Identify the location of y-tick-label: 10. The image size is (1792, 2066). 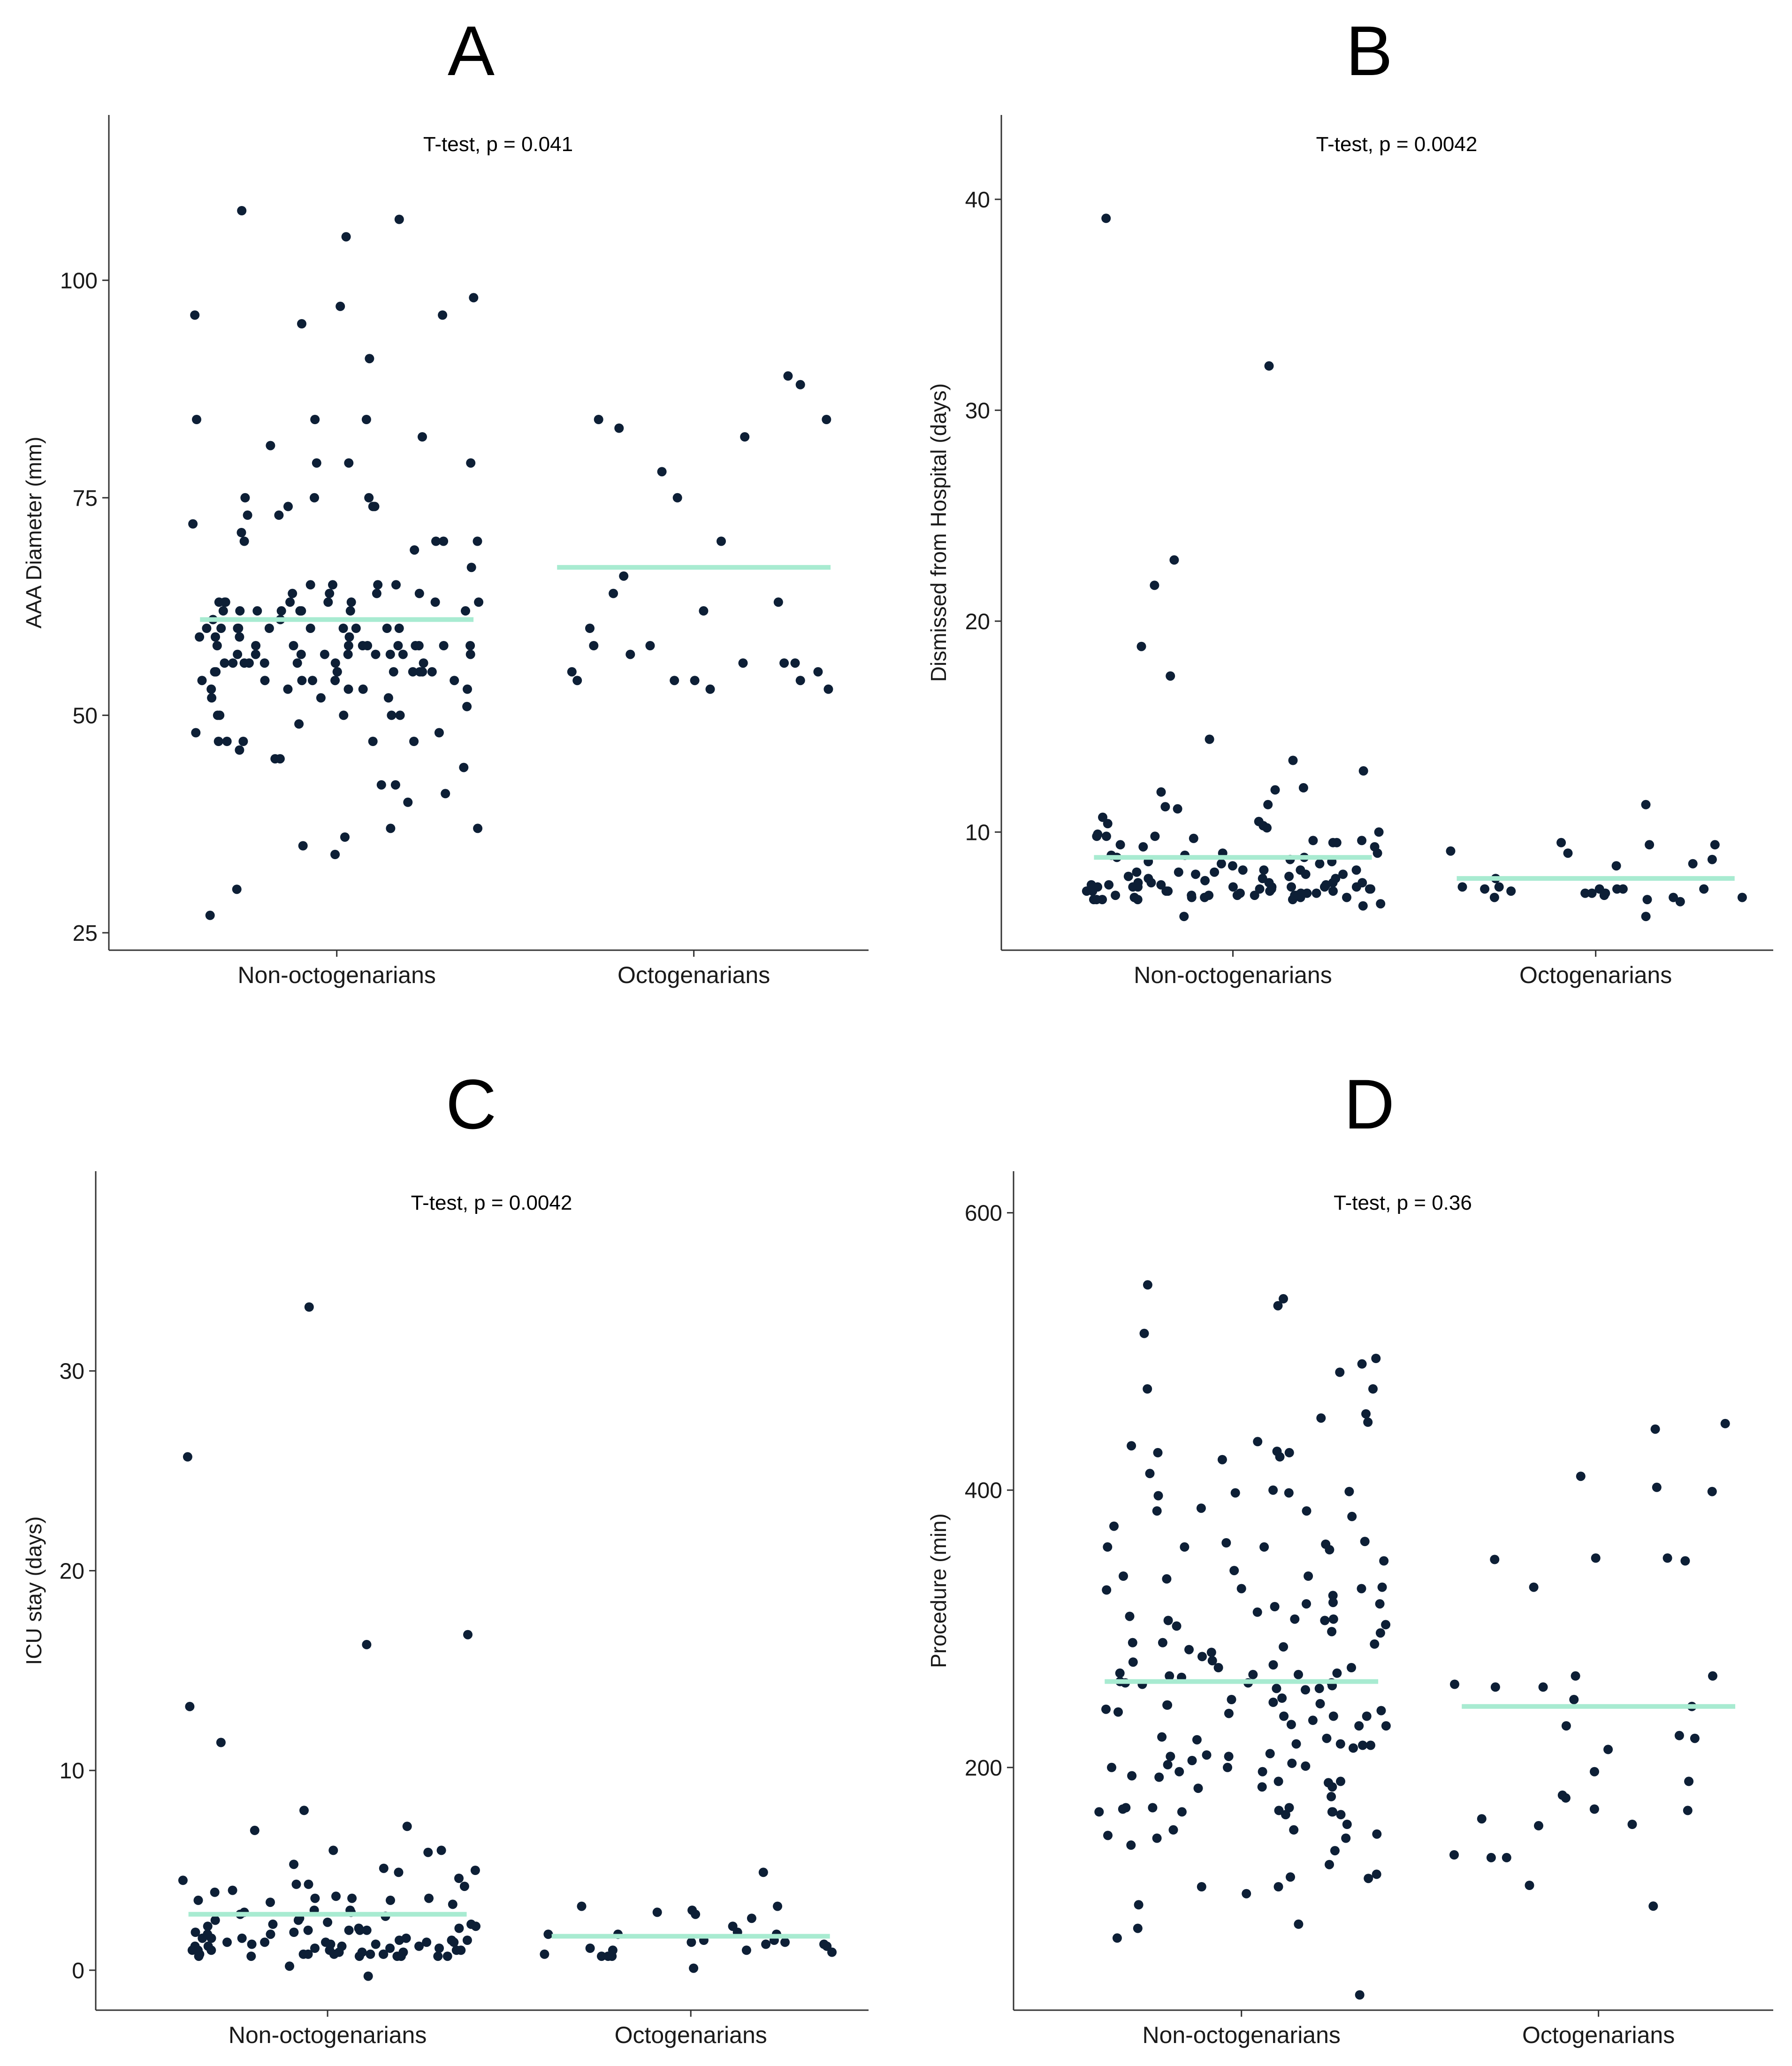
(977, 833).